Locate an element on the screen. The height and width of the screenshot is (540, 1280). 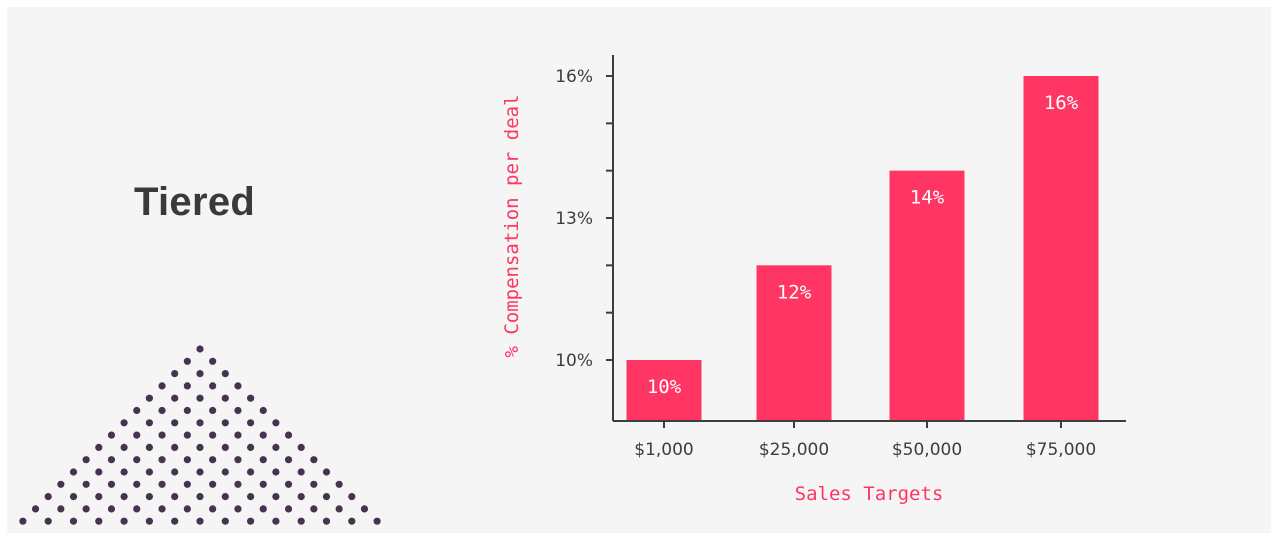
y-tick-label: 16% is located at coordinates (574, 77).